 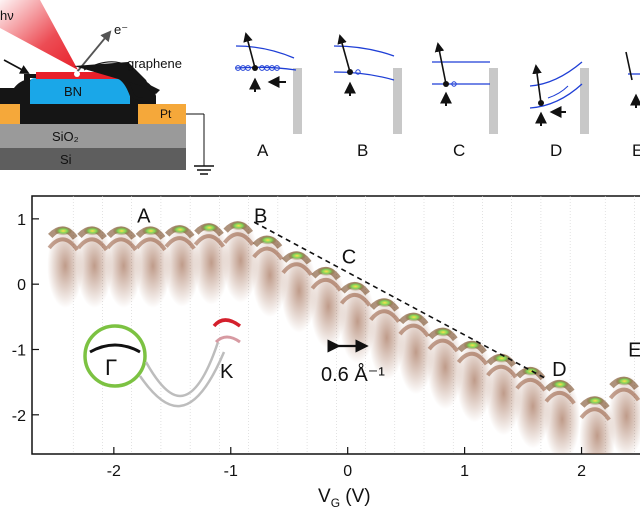 What do you see at coordinates (263, 150) in the screenshot?
I see `schematic-label-a: A` at bounding box center [263, 150].